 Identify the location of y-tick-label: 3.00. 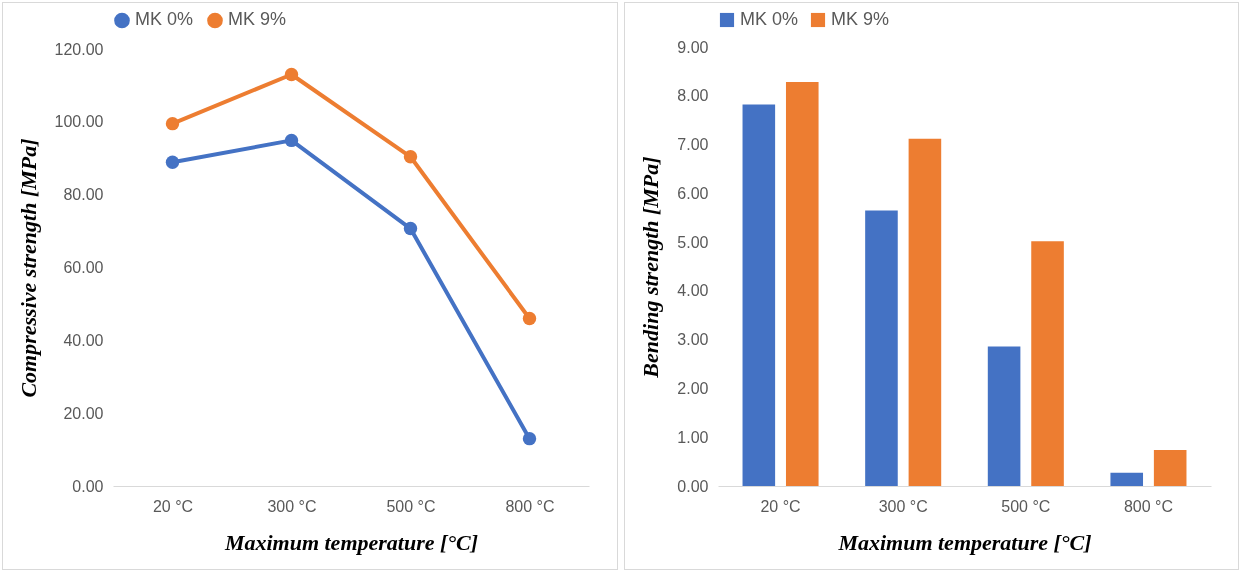
(692, 340).